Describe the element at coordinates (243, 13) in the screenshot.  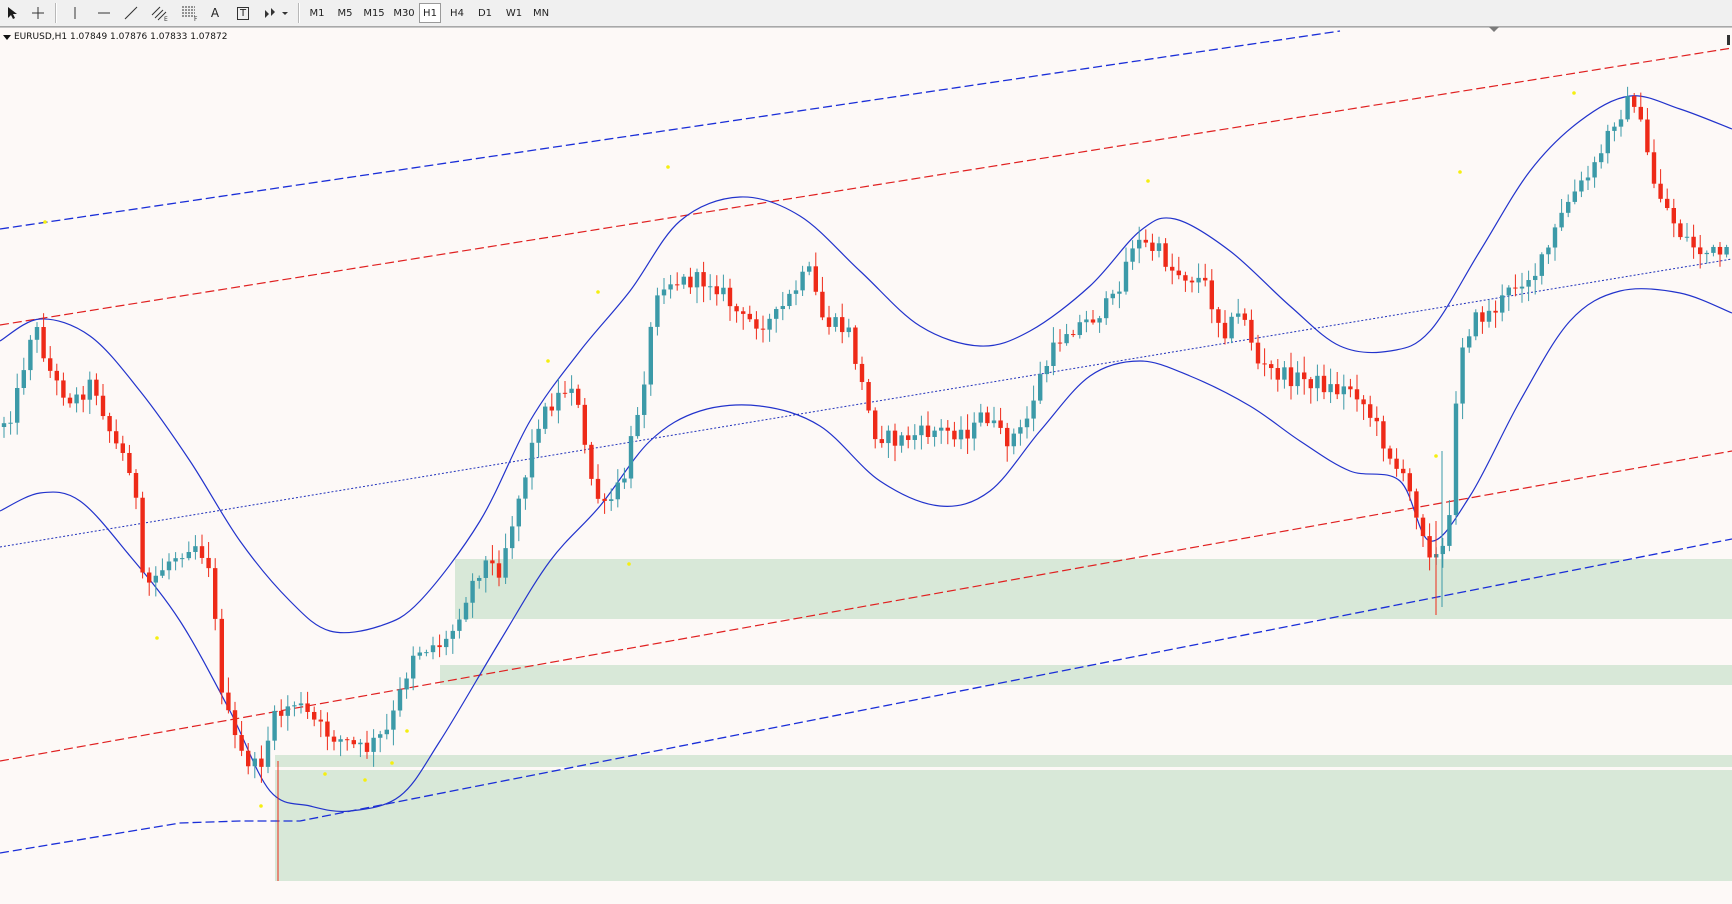
I see `text-label-button: T` at that location.